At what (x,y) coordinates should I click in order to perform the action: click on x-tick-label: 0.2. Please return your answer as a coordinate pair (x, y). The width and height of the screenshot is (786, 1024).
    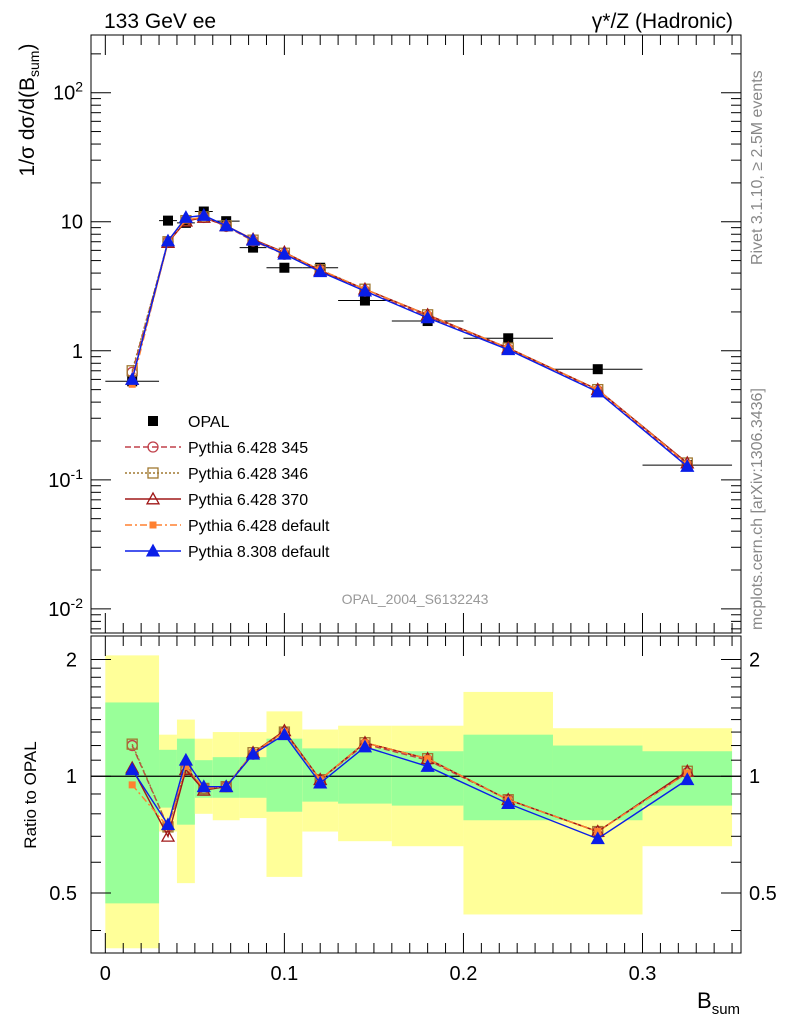
    Looking at the image, I should click on (464, 974).